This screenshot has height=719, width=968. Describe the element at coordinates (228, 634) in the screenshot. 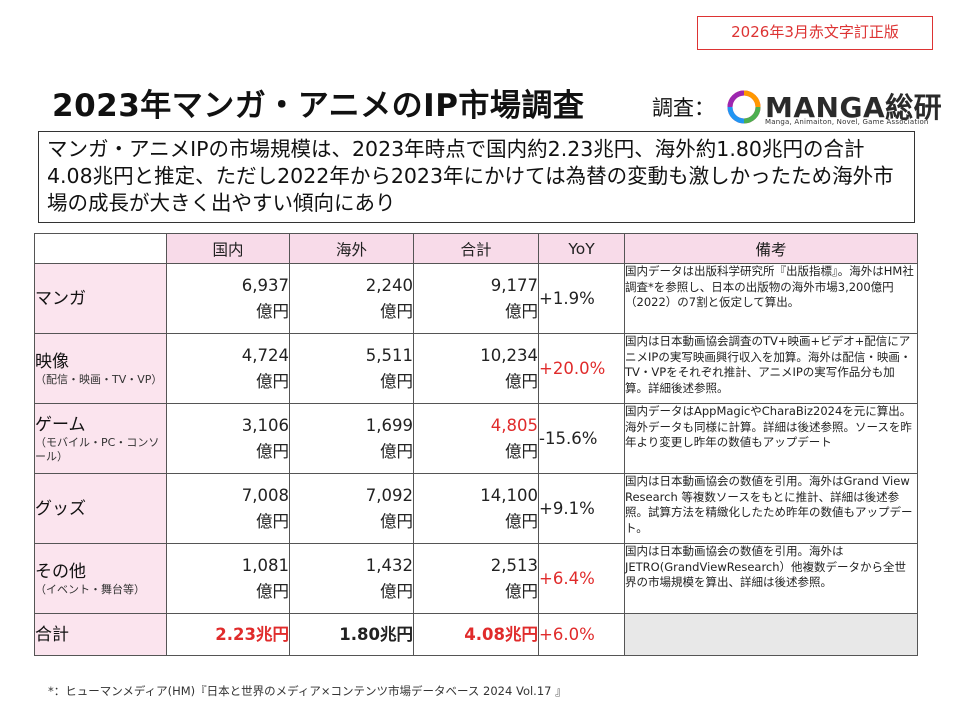

I see `total-domestic-value: 2.23兆円` at that location.